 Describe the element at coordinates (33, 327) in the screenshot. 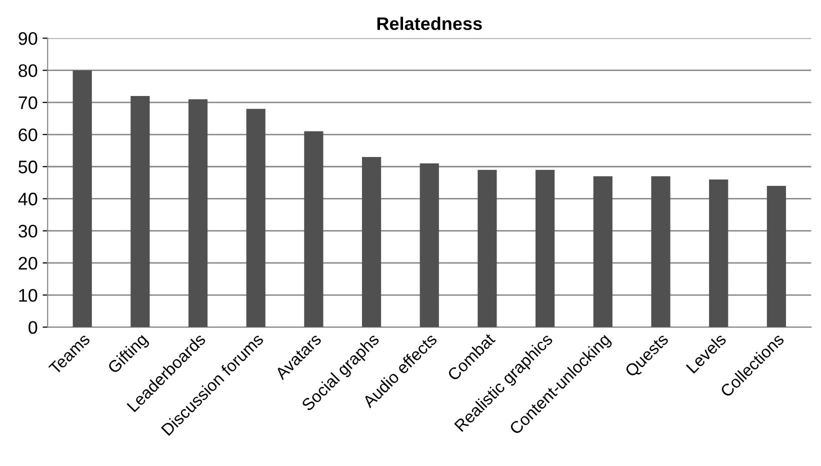

I see `y-tick-label: 0` at that location.